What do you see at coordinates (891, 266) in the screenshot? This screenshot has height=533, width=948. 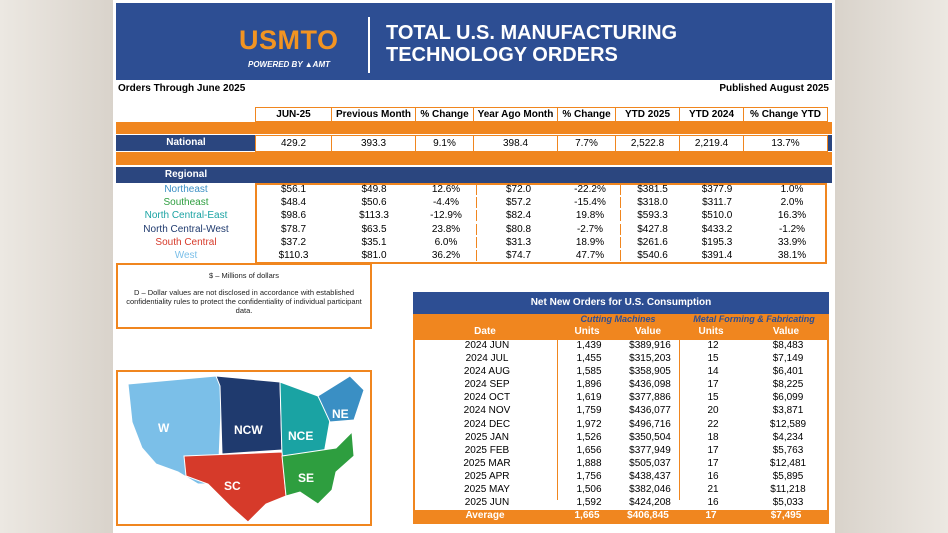 I see `background-right` at bounding box center [891, 266].